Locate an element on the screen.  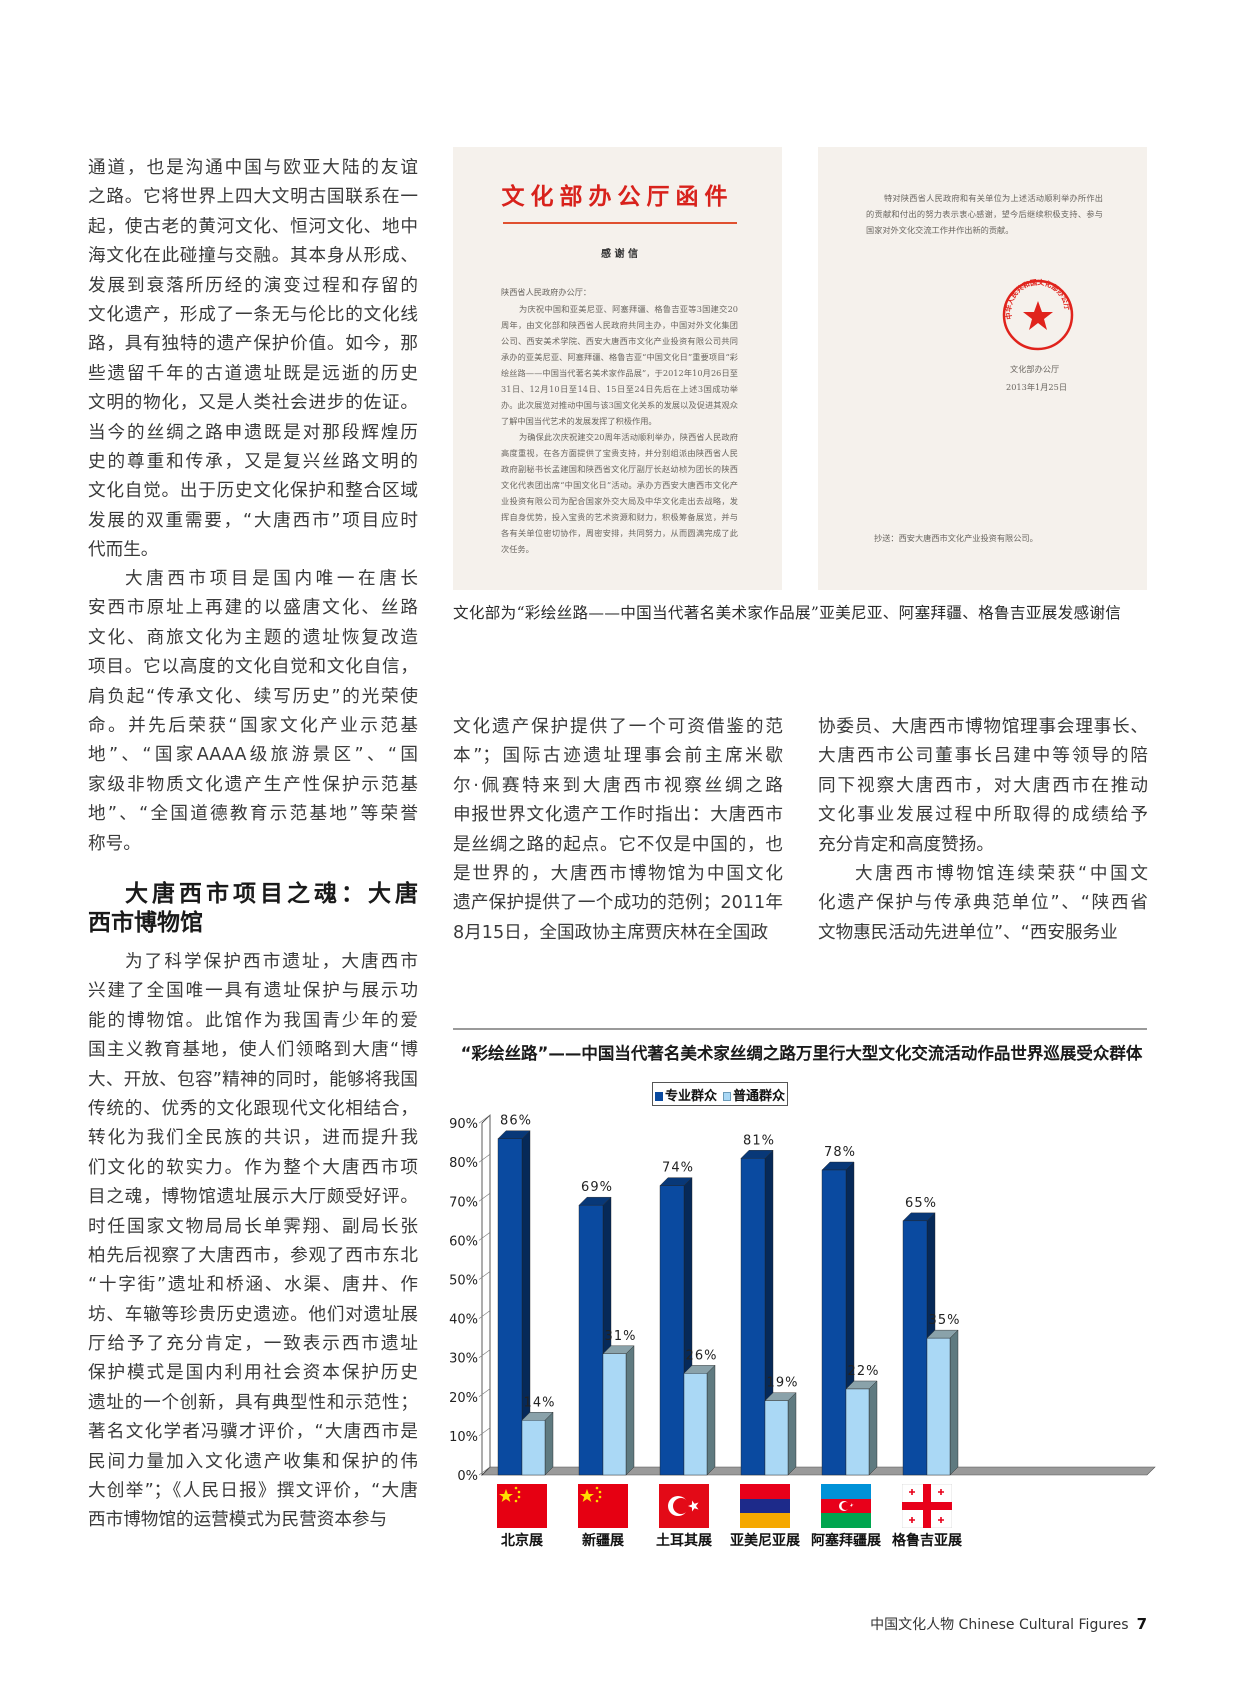
text-line: 命。并先后荣获“国家文化产业示范基 is located at coordinates (253, 725).